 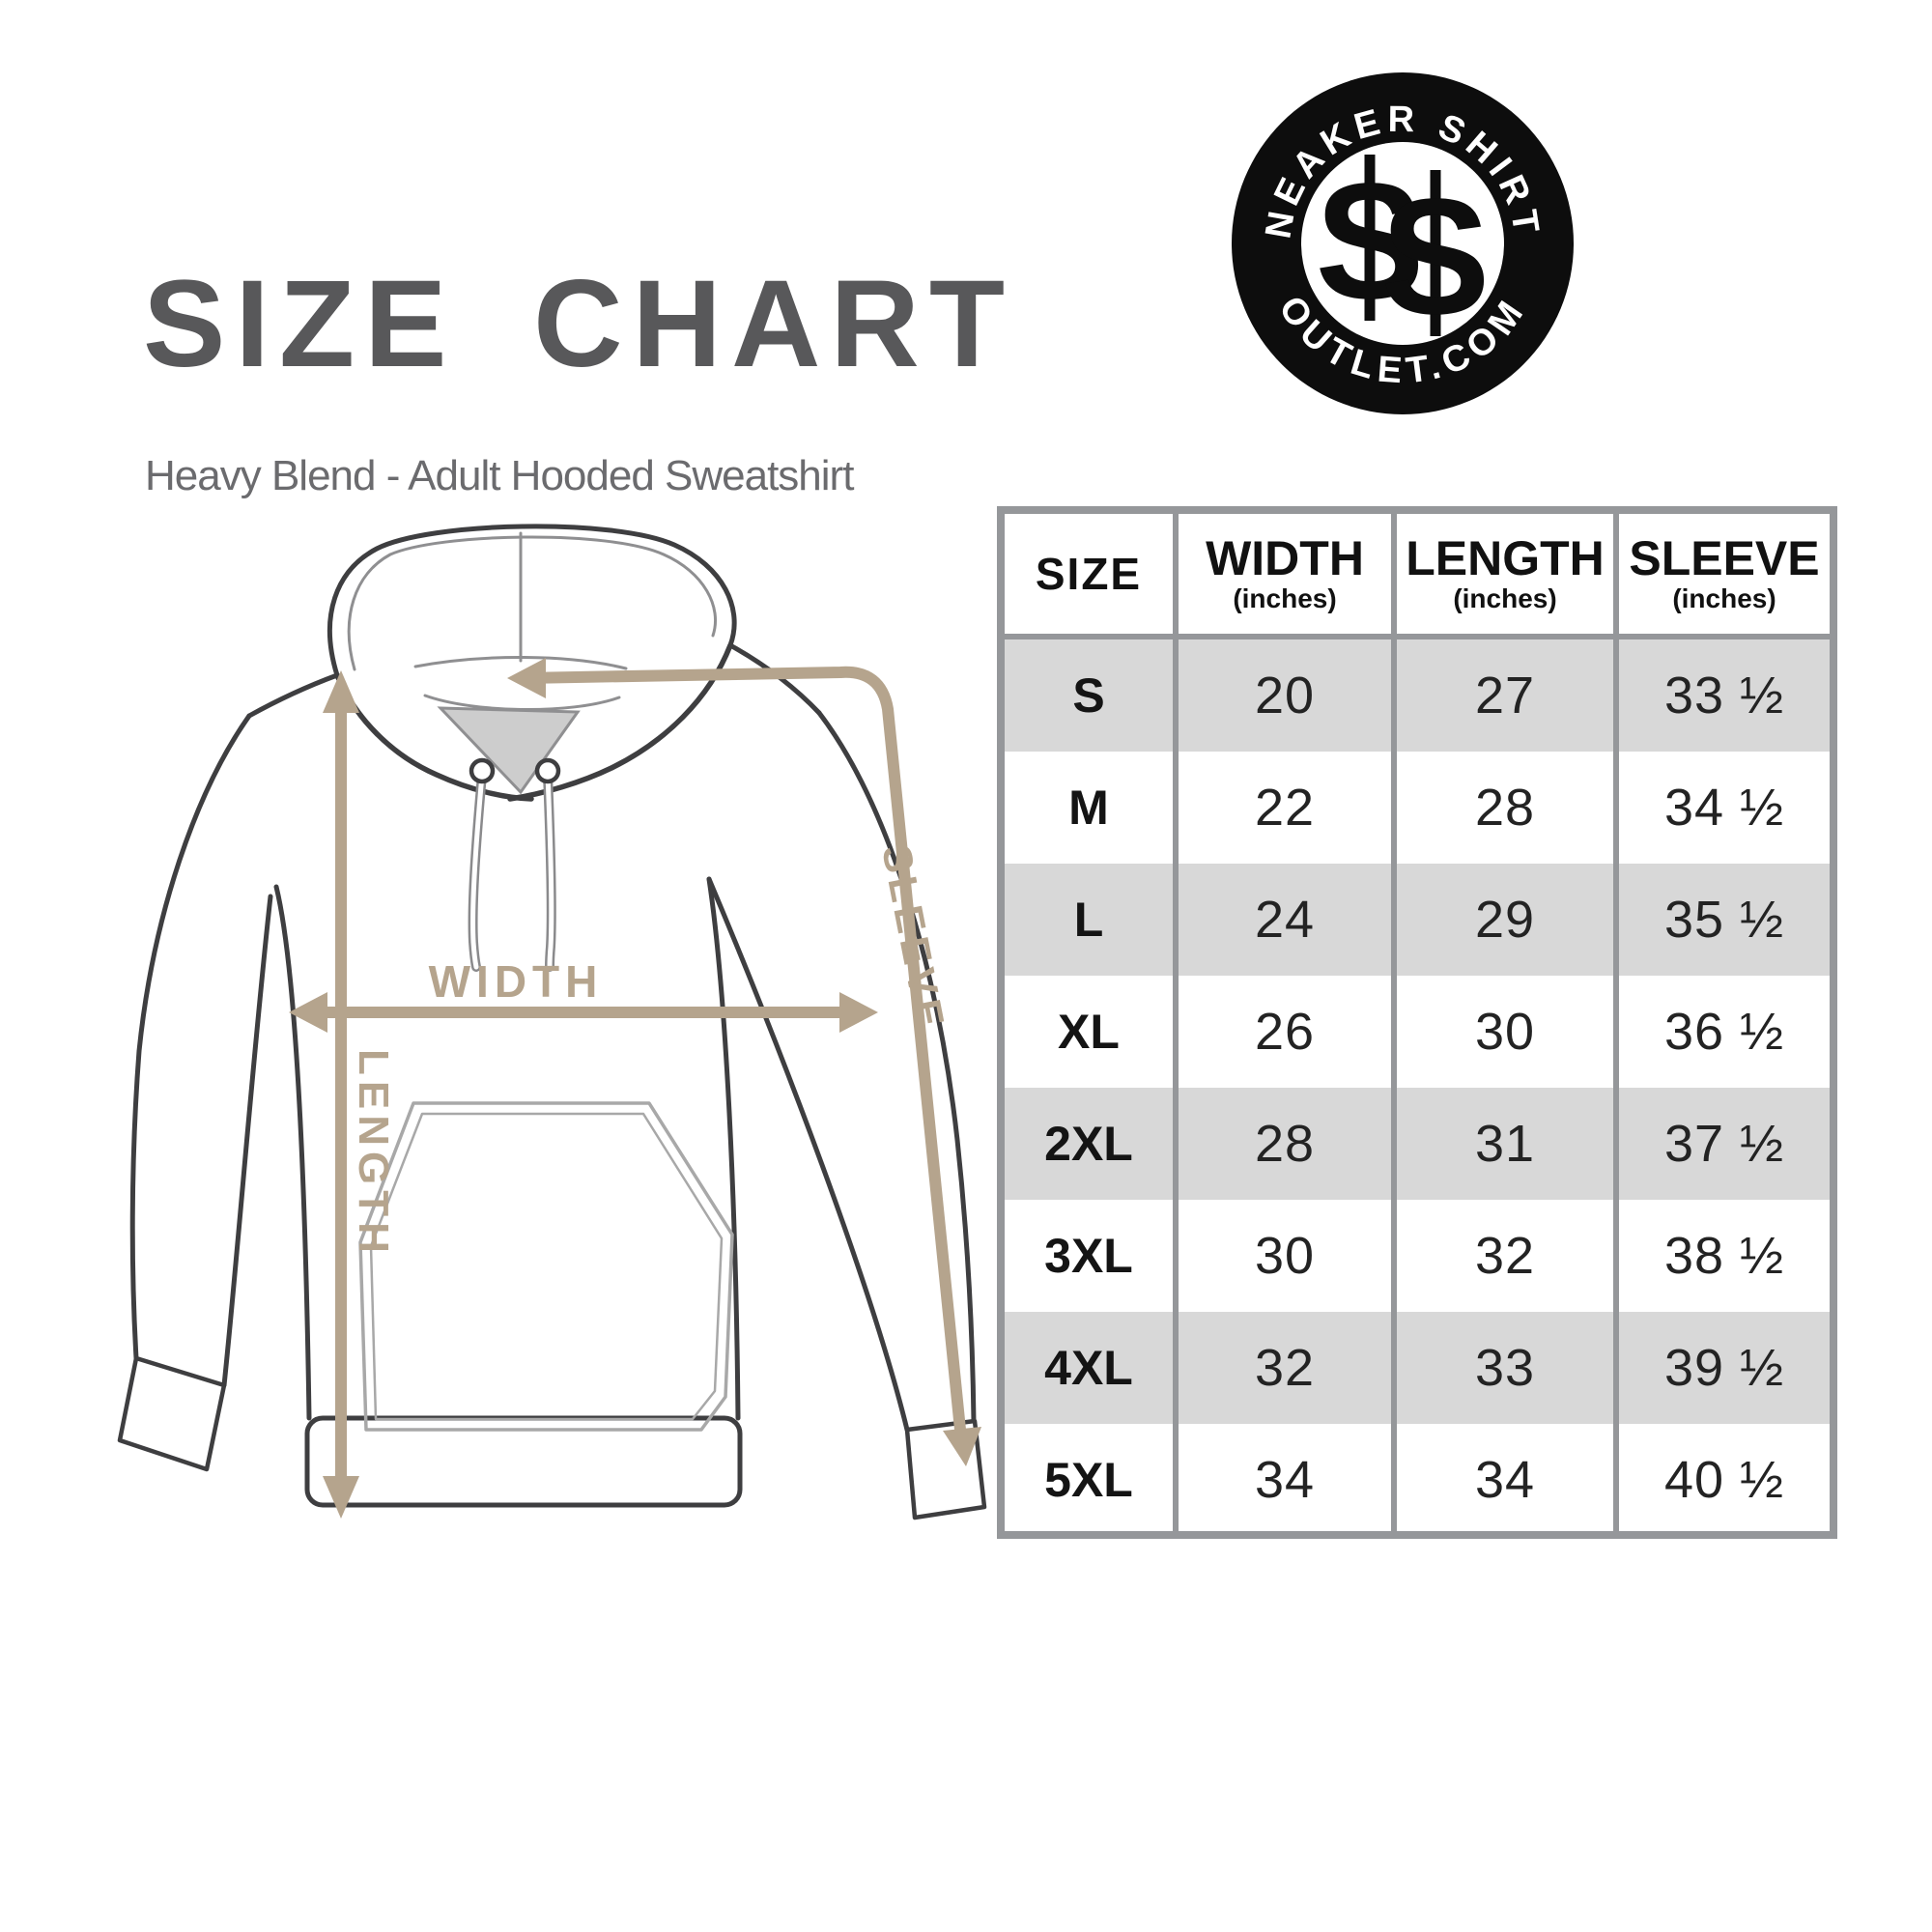 I want to click on size-value: 2XL, so click(x=1088, y=1144).